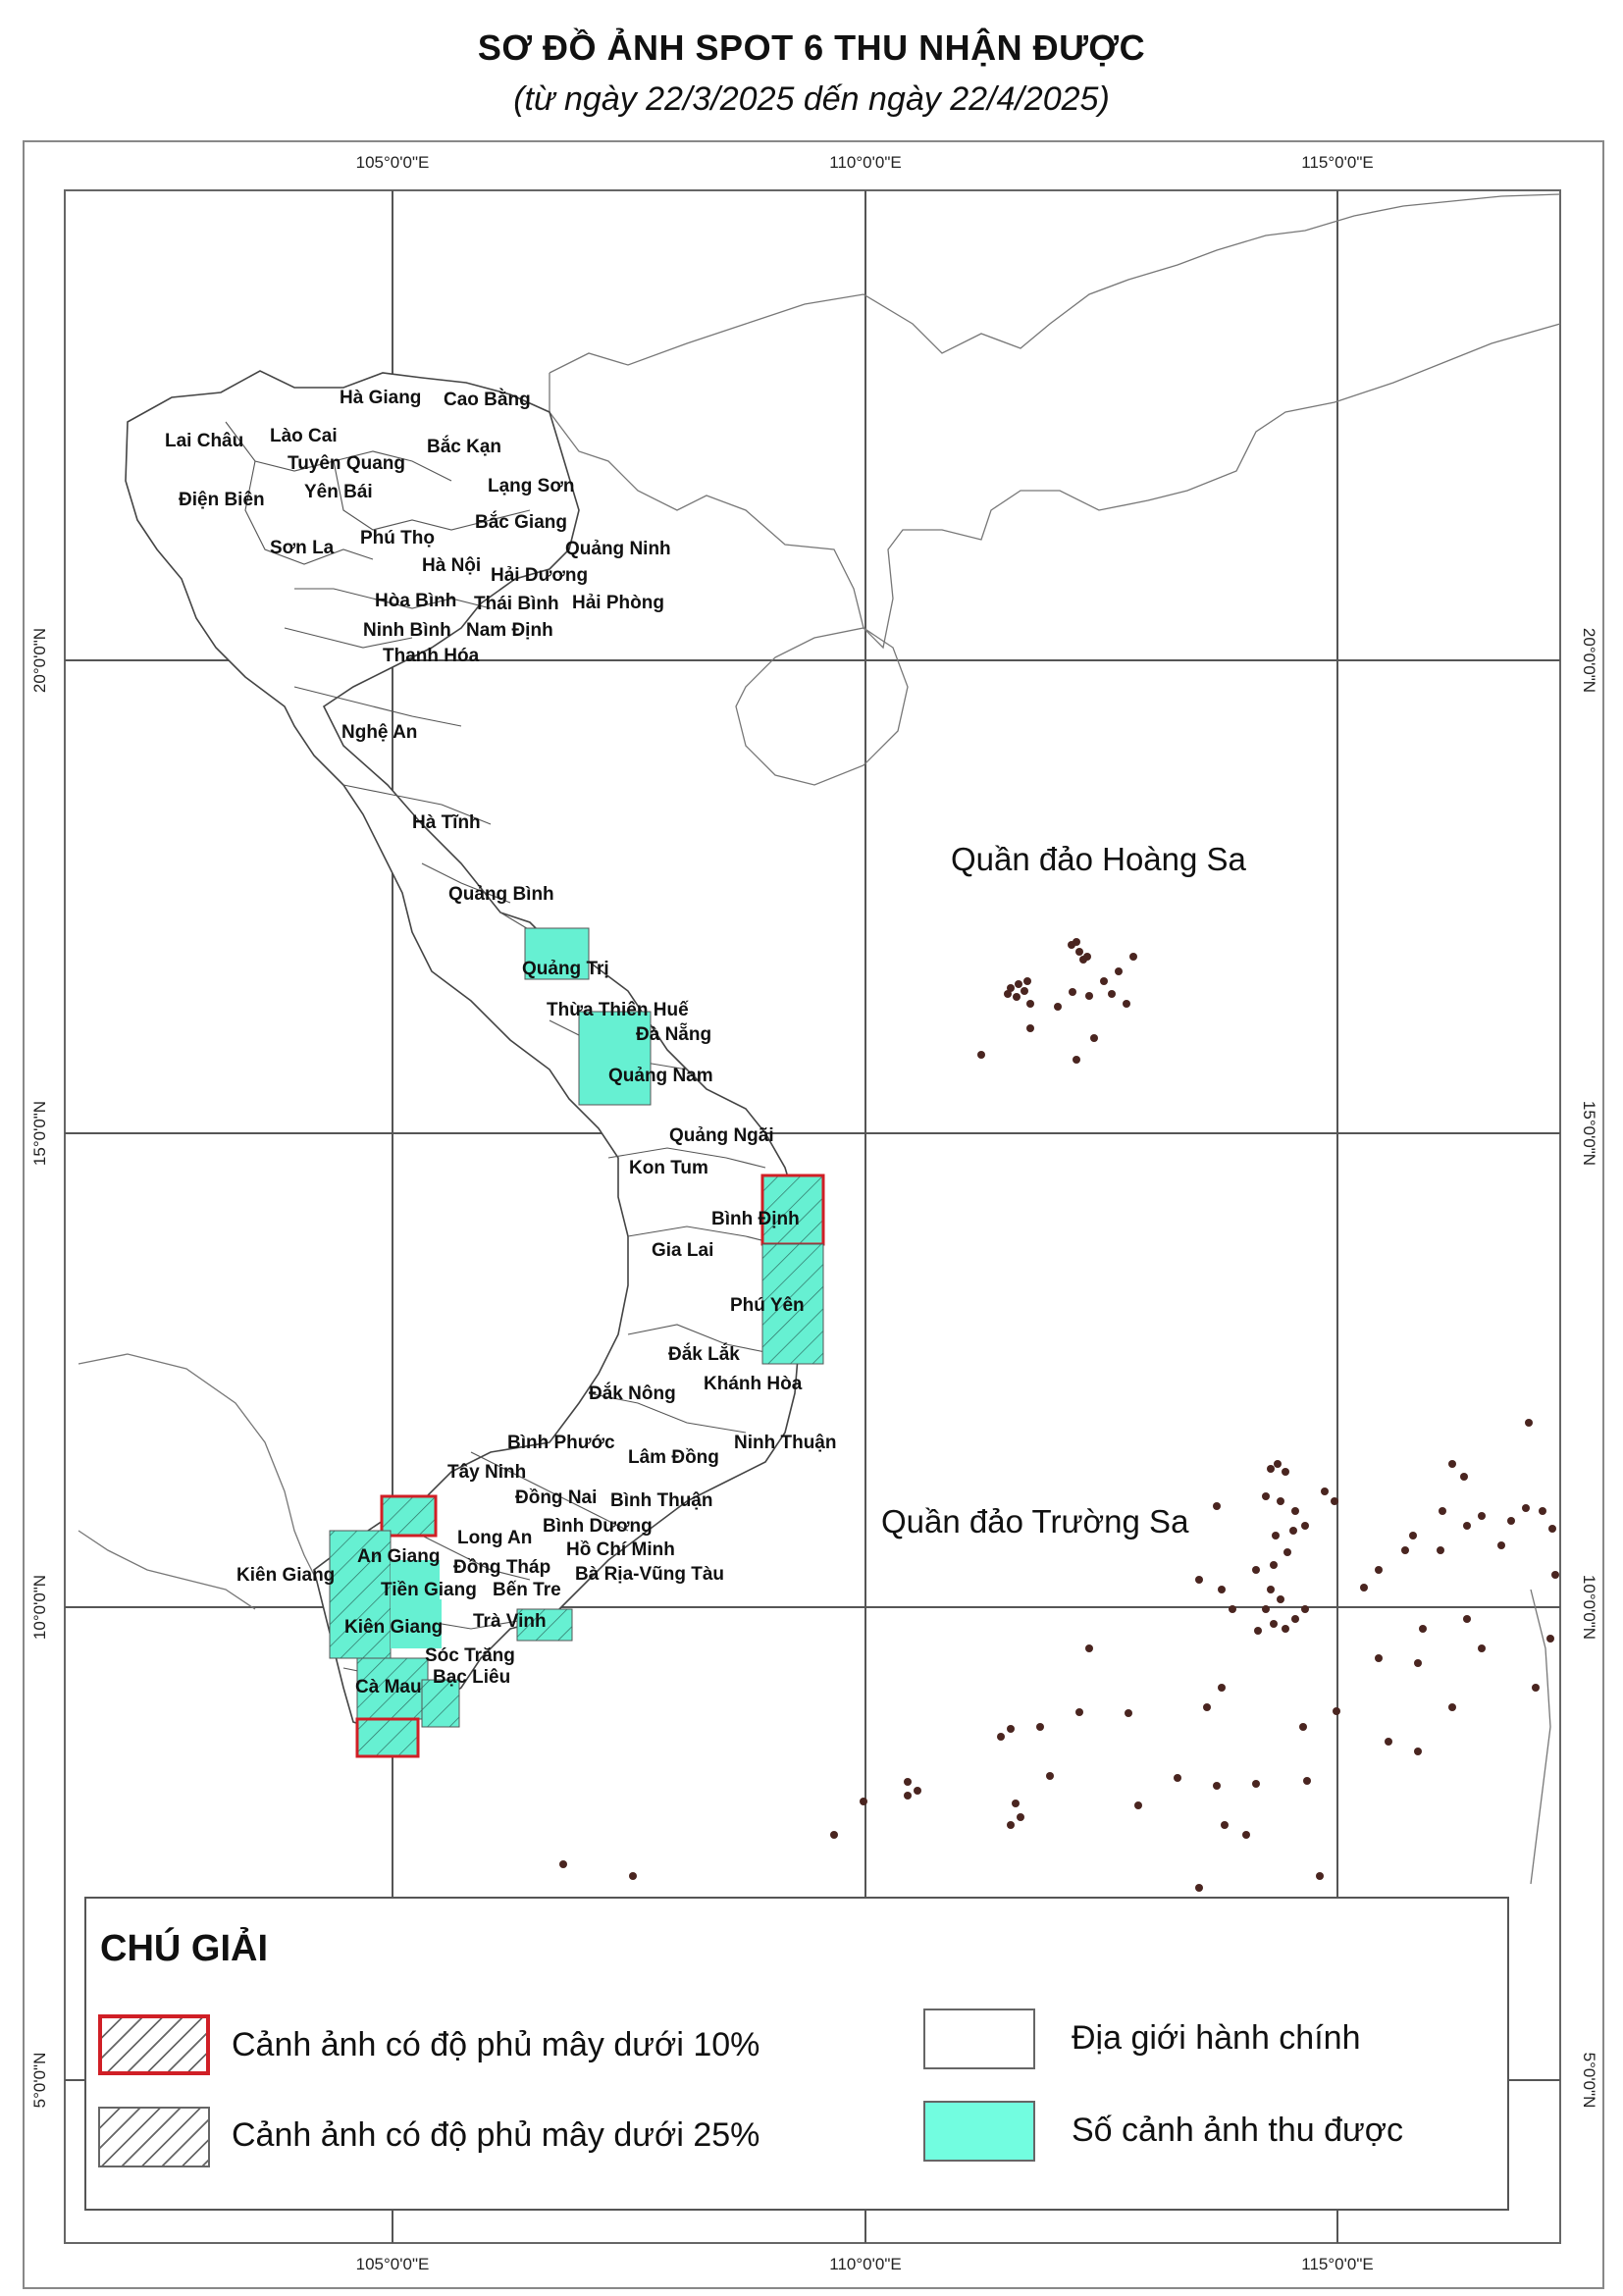 The height and width of the screenshot is (2296, 1623). I want to click on lat-label-15-left: 15°0'0"N, so click(39, 1133).